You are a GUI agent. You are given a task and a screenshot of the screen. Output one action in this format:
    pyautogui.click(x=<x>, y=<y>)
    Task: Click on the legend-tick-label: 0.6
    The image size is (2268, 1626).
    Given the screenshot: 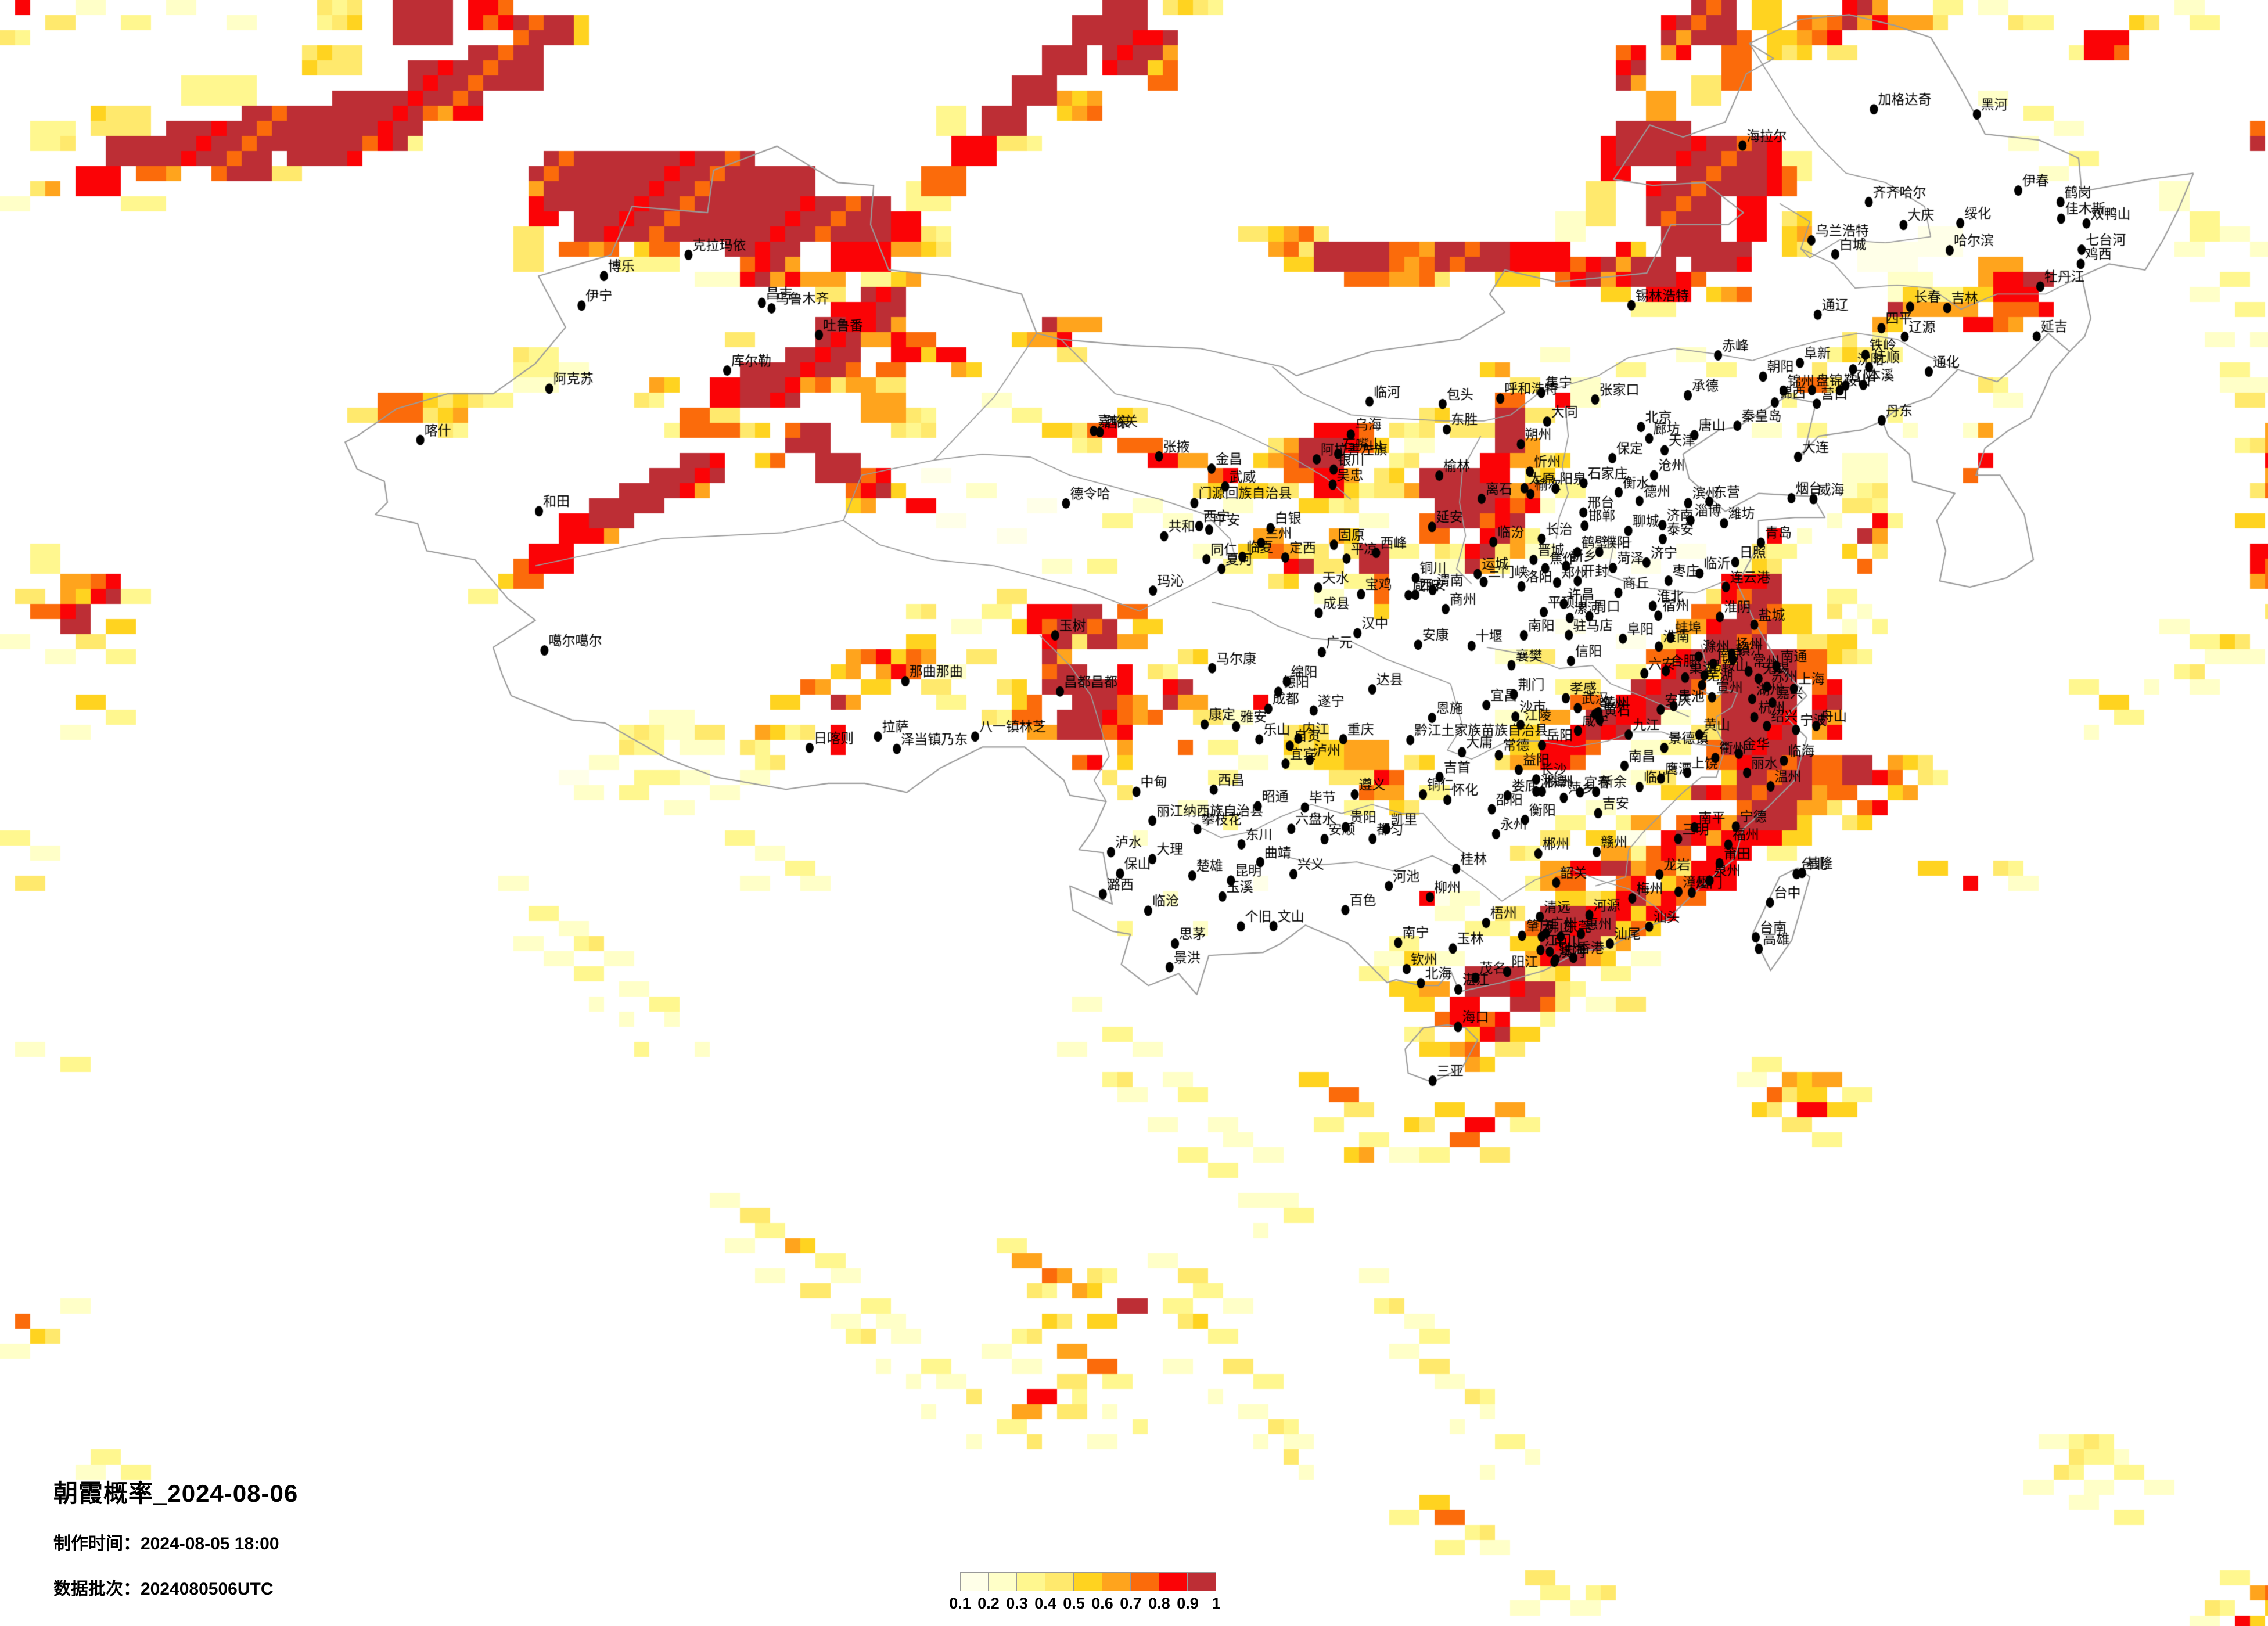 What is the action you would take?
    pyautogui.click(x=1102, y=1603)
    